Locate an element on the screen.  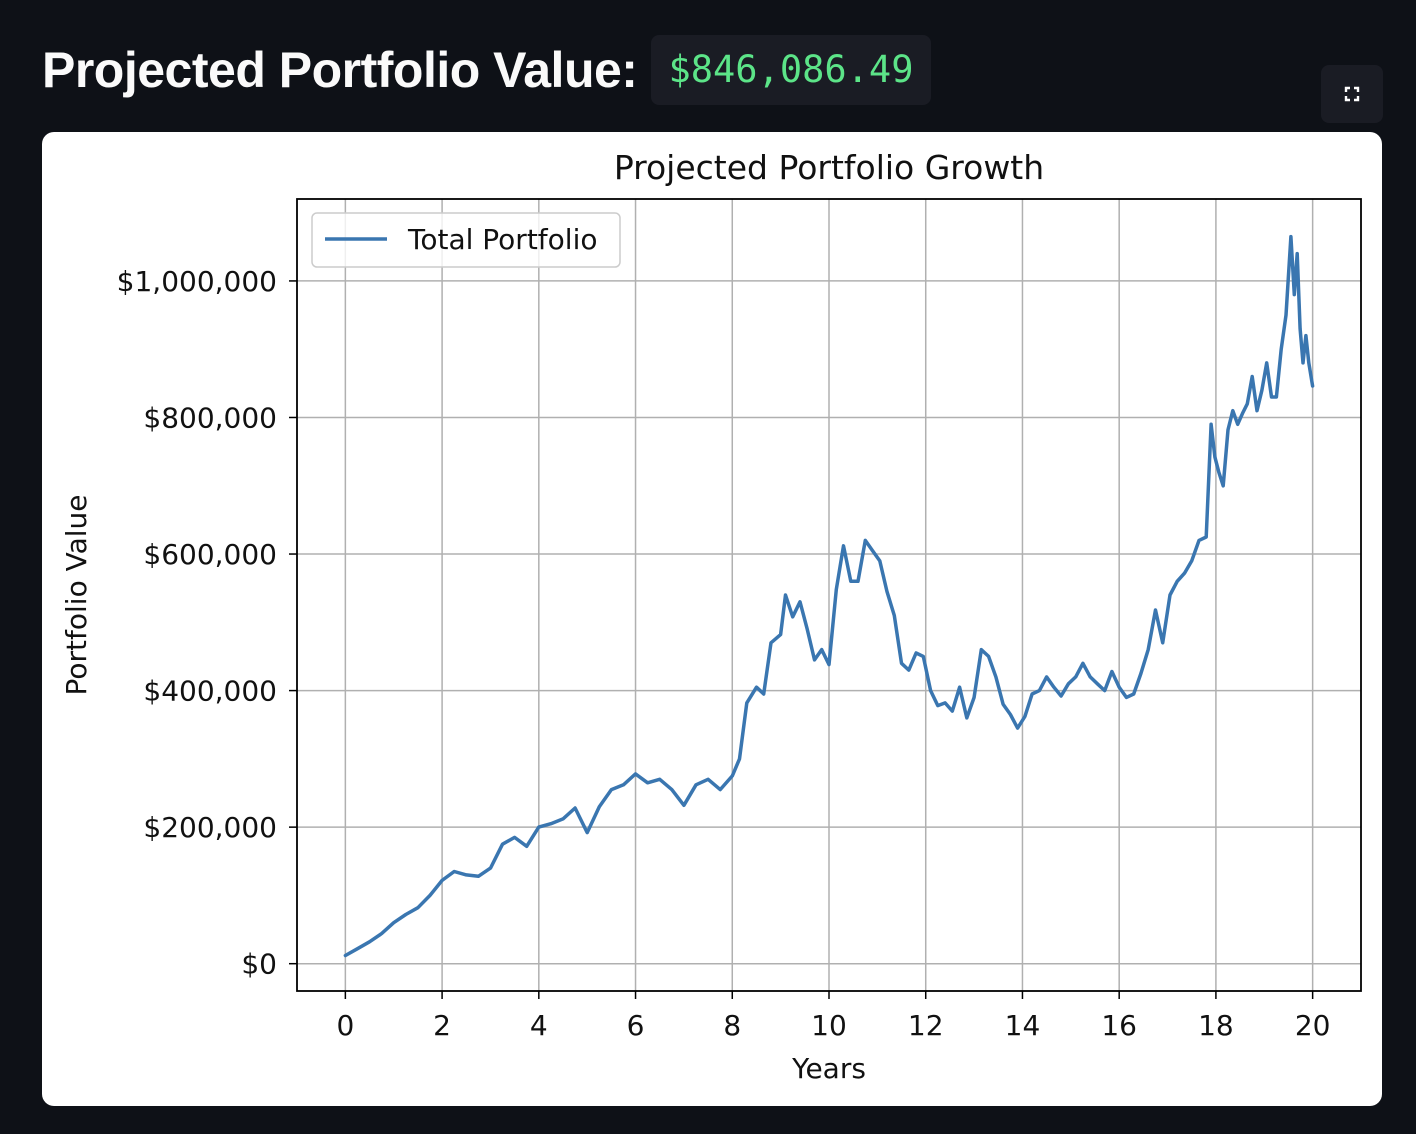
x-tick-label: 16 is located at coordinates (1119, 1025).